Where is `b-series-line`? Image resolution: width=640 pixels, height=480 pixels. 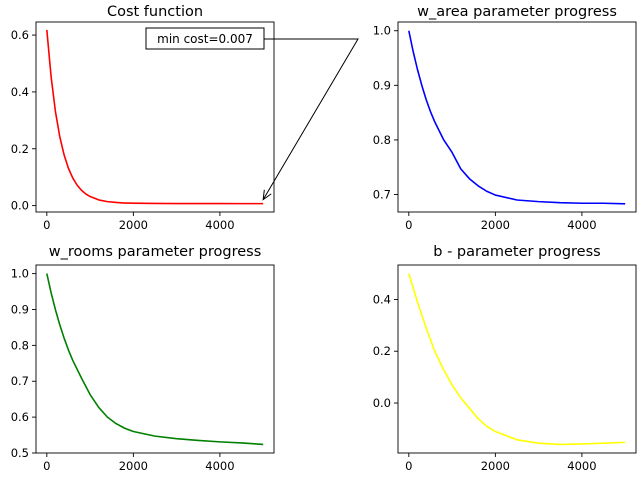 b-series-line is located at coordinates (517, 359).